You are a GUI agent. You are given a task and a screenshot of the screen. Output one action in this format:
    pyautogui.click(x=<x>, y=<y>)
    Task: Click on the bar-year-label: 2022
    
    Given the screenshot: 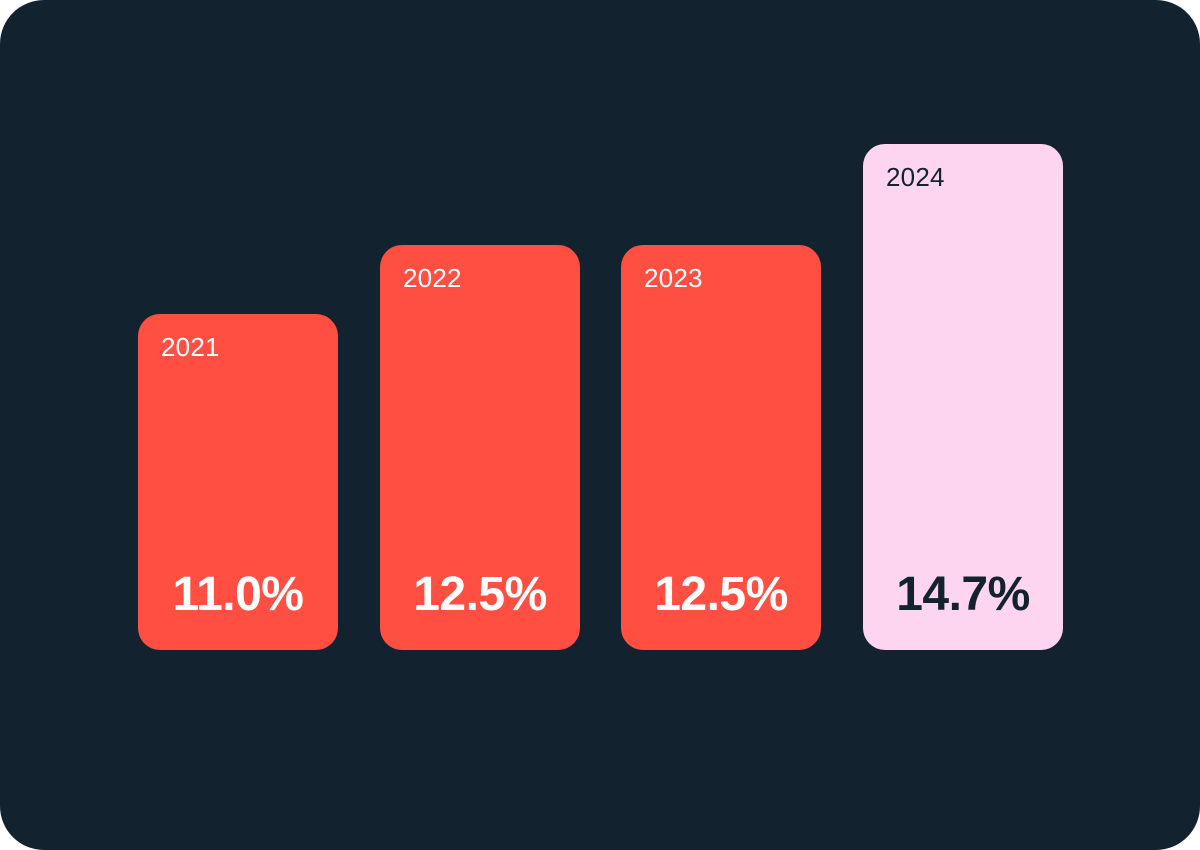 What is the action you would take?
    pyautogui.click(x=432, y=278)
    